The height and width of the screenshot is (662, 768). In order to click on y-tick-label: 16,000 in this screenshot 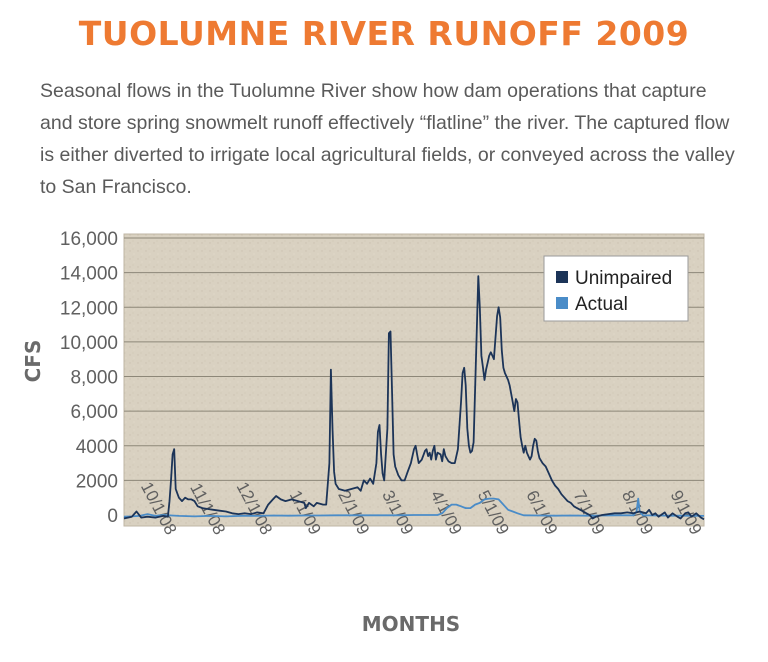, I will do `click(89, 239)`.